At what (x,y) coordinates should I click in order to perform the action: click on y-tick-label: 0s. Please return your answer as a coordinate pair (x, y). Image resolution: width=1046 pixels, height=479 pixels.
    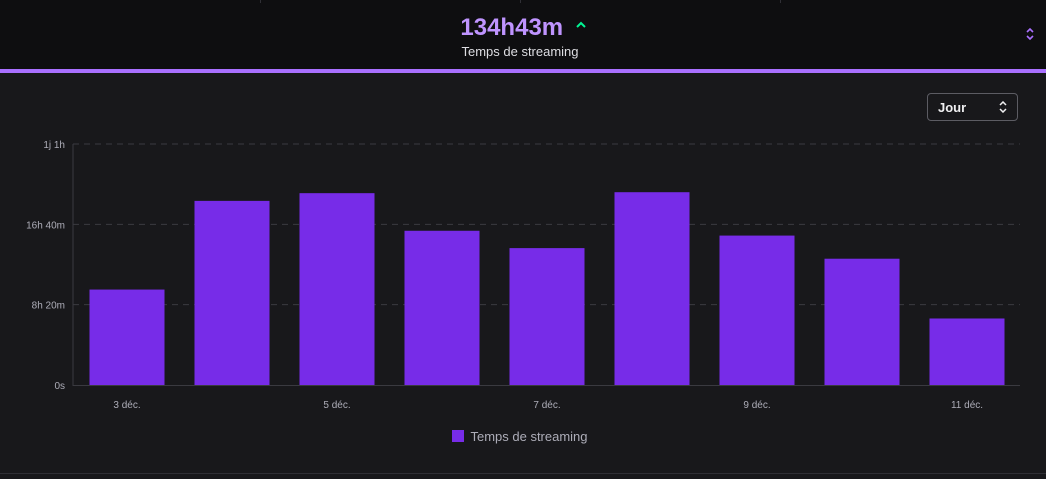
    Looking at the image, I should click on (59, 386).